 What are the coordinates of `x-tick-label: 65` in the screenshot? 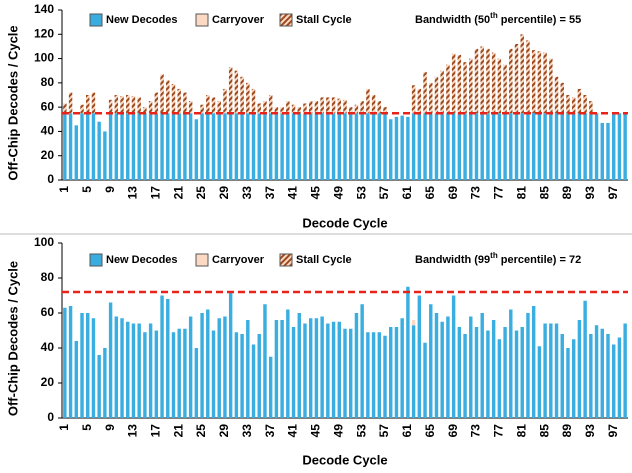 It's located at (430, 431).